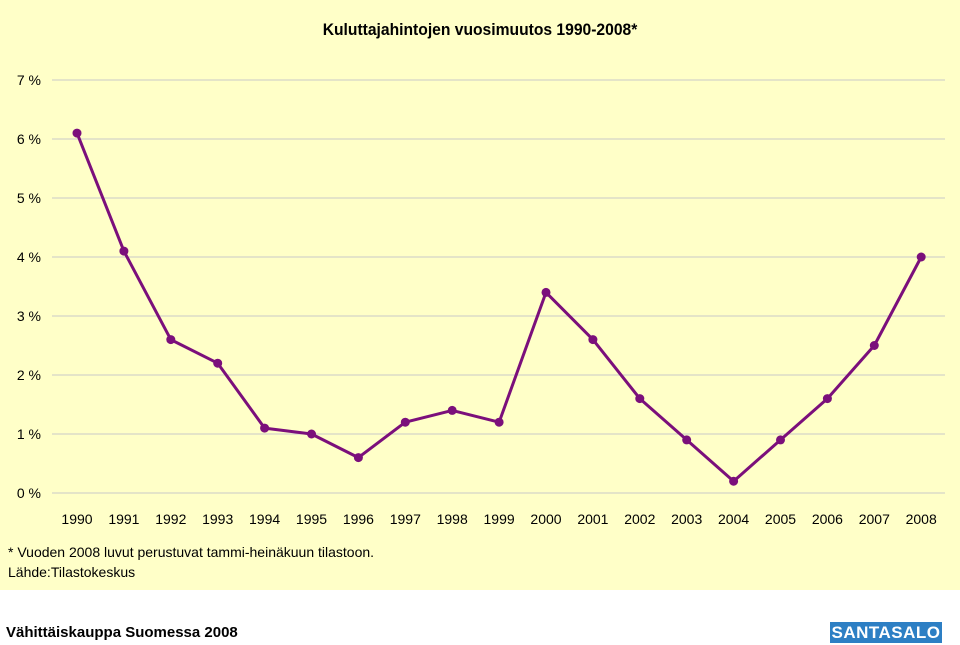 This screenshot has width=960, height=645. What do you see at coordinates (780, 519) in the screenshot?
I see `x-tick-label: 2005` at bounding box center [780, 519].